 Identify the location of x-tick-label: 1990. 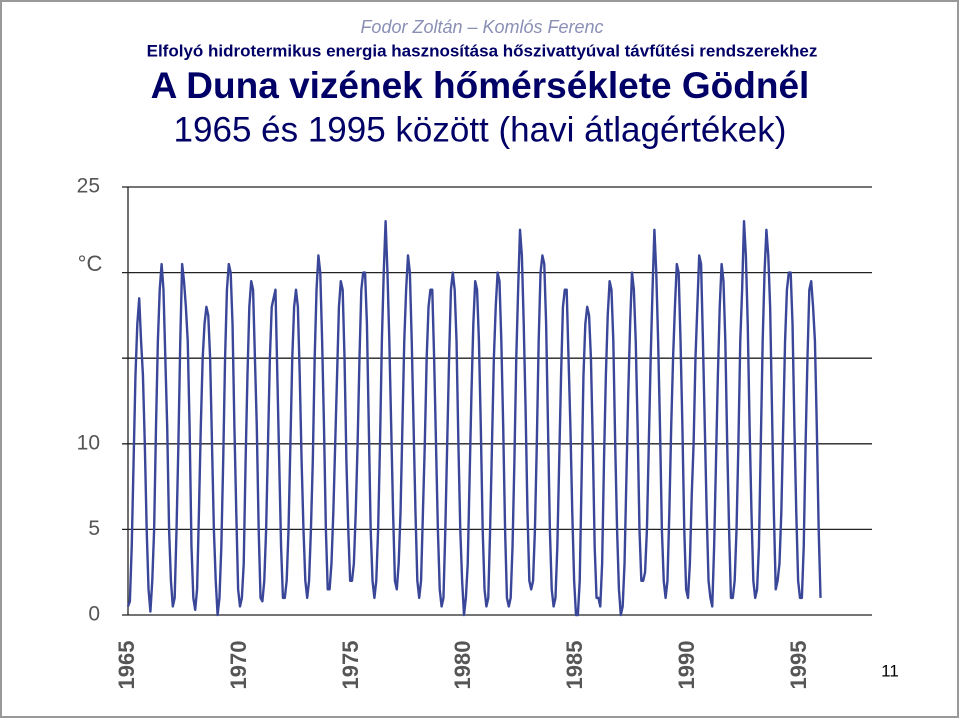
(686, 665).